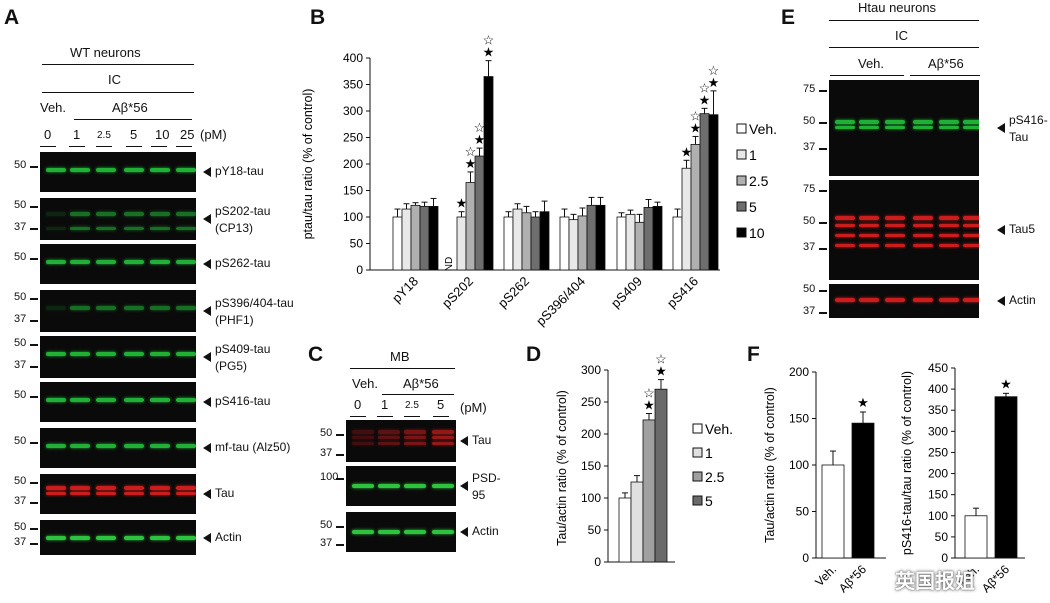 The width and height of the screenshot is (1050, 603). What do you see at coordinates (449, 264) in the screenshot?
I see `nd-label: ND` at bounding box center [449, 264].